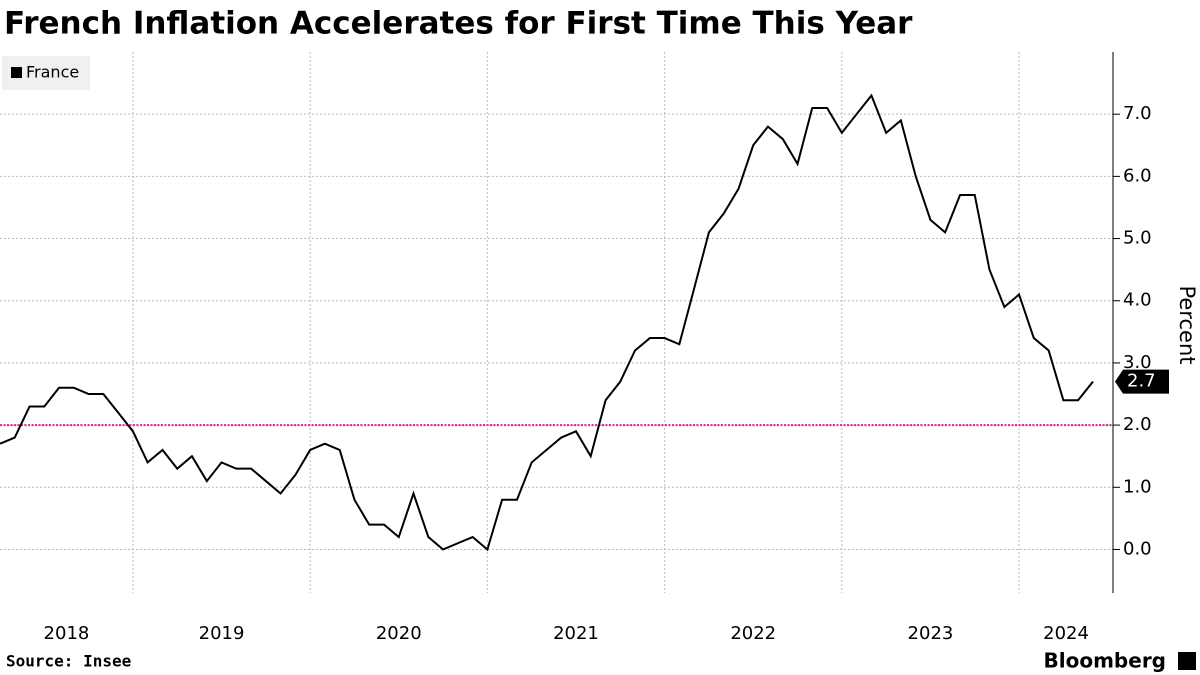  I want to click on last-value-label: 2.7, so click(1141, 381).